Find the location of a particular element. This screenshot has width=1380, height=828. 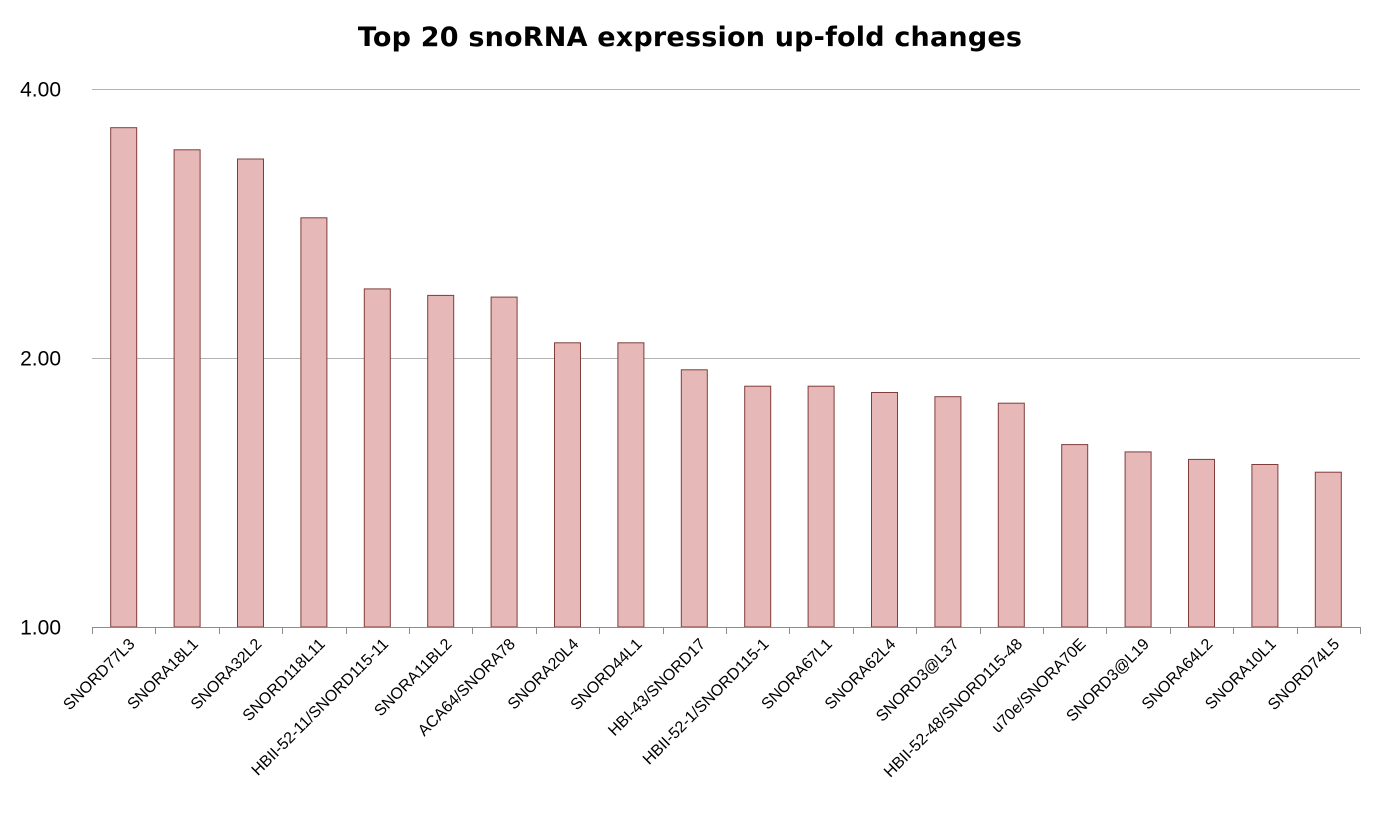

chart-title: Top 20 snoRNA expression up-fold changes is located at coordinates (690, 37).